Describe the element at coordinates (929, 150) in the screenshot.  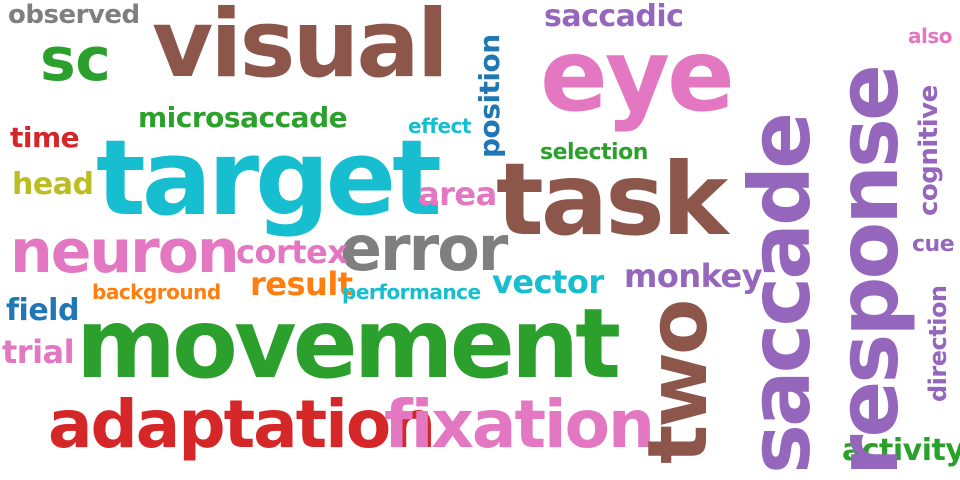
I see `word-cognitive: cognitive` at that location.